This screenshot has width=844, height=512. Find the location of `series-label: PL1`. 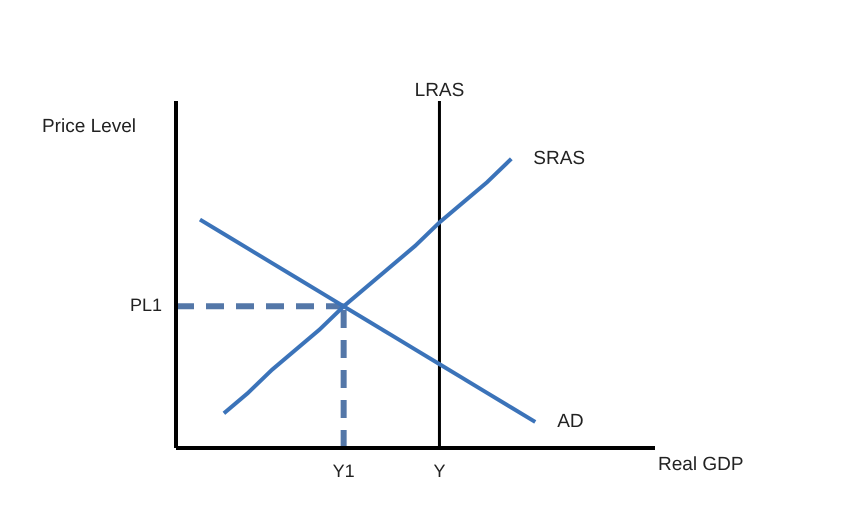

series-label: PL1 is located at coordinates (146, 305).